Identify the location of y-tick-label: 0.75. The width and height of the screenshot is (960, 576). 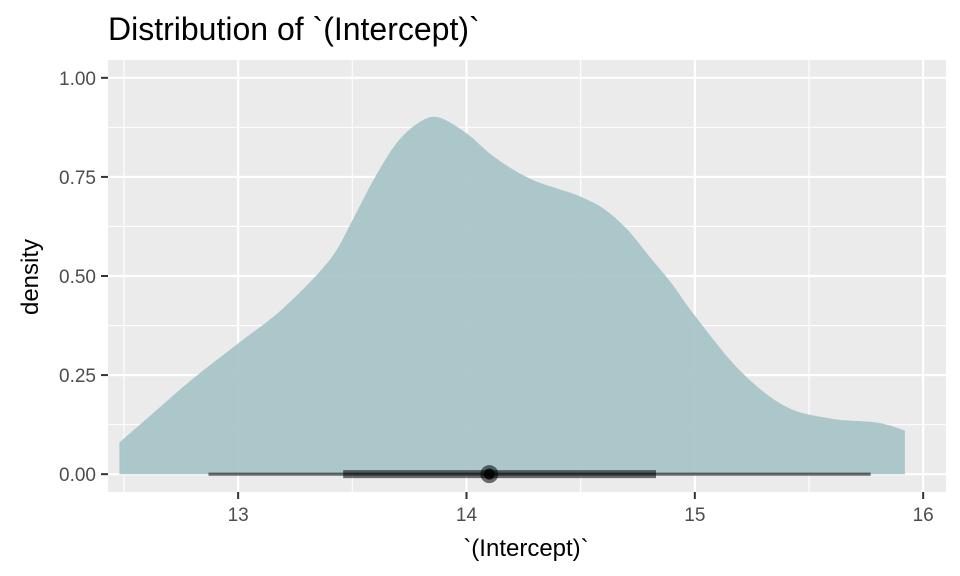
(77, 178).